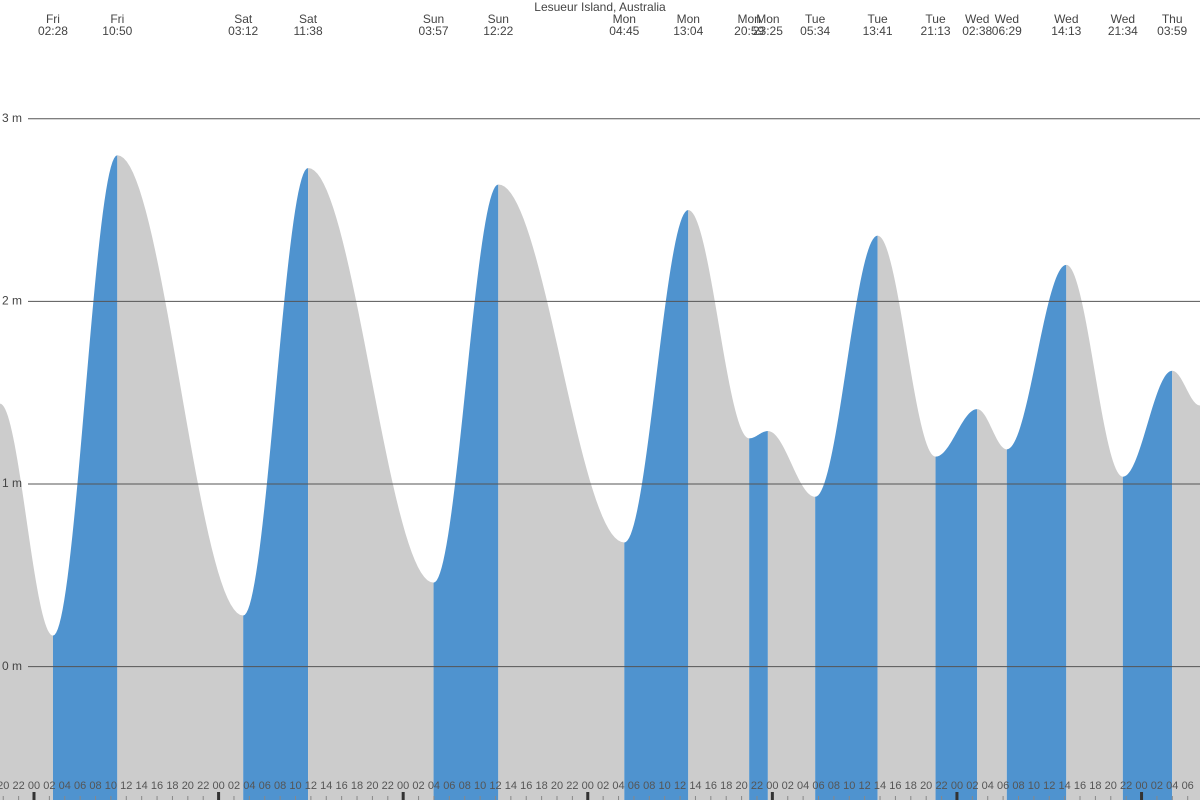 The image size is (1200, 800). I want to click on extreme-time: 21:34, so click(1123, 31).